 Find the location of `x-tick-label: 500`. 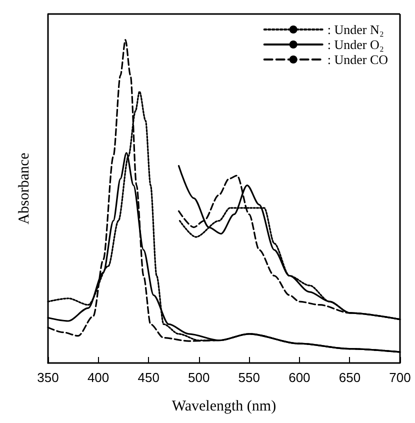

x-tick-label: 500 is located at coordinates (199, 377).